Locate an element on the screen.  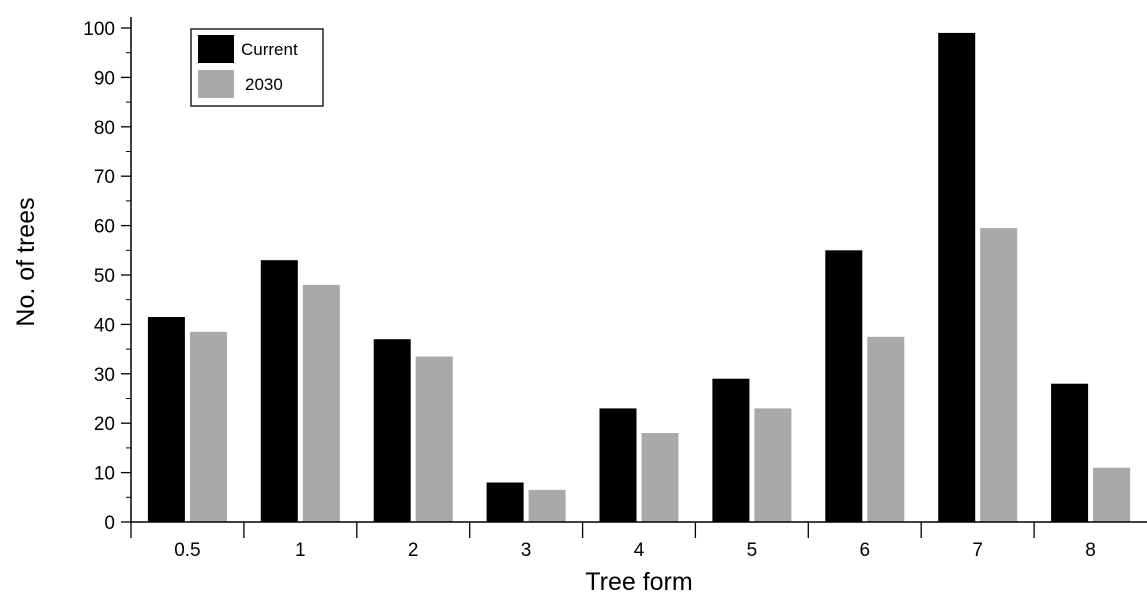
x-tick-label-6: 6 is located at coordinates (865, 550).